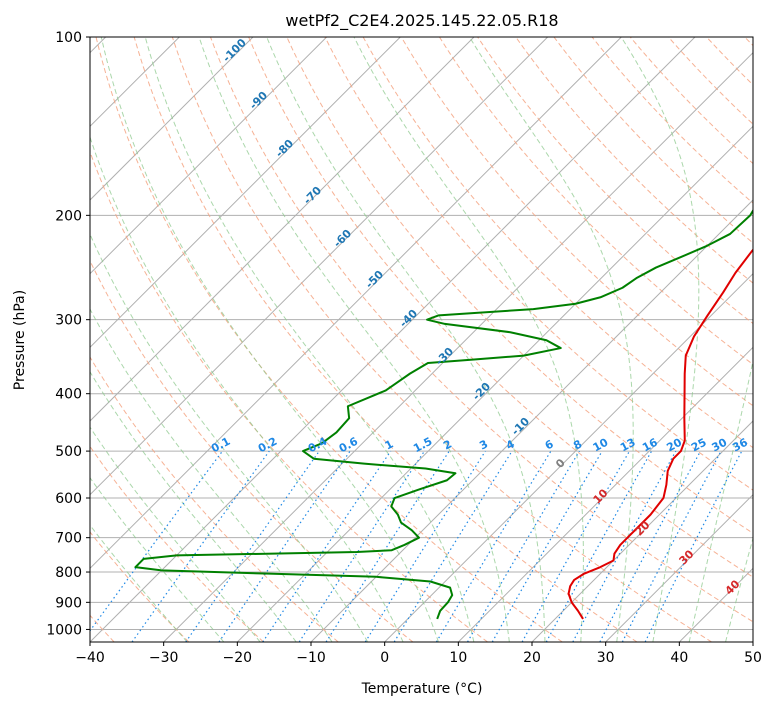  Describe the element at coordinates (90, 658) in the screenshot. I see `x-tick-label: −40` at that location.